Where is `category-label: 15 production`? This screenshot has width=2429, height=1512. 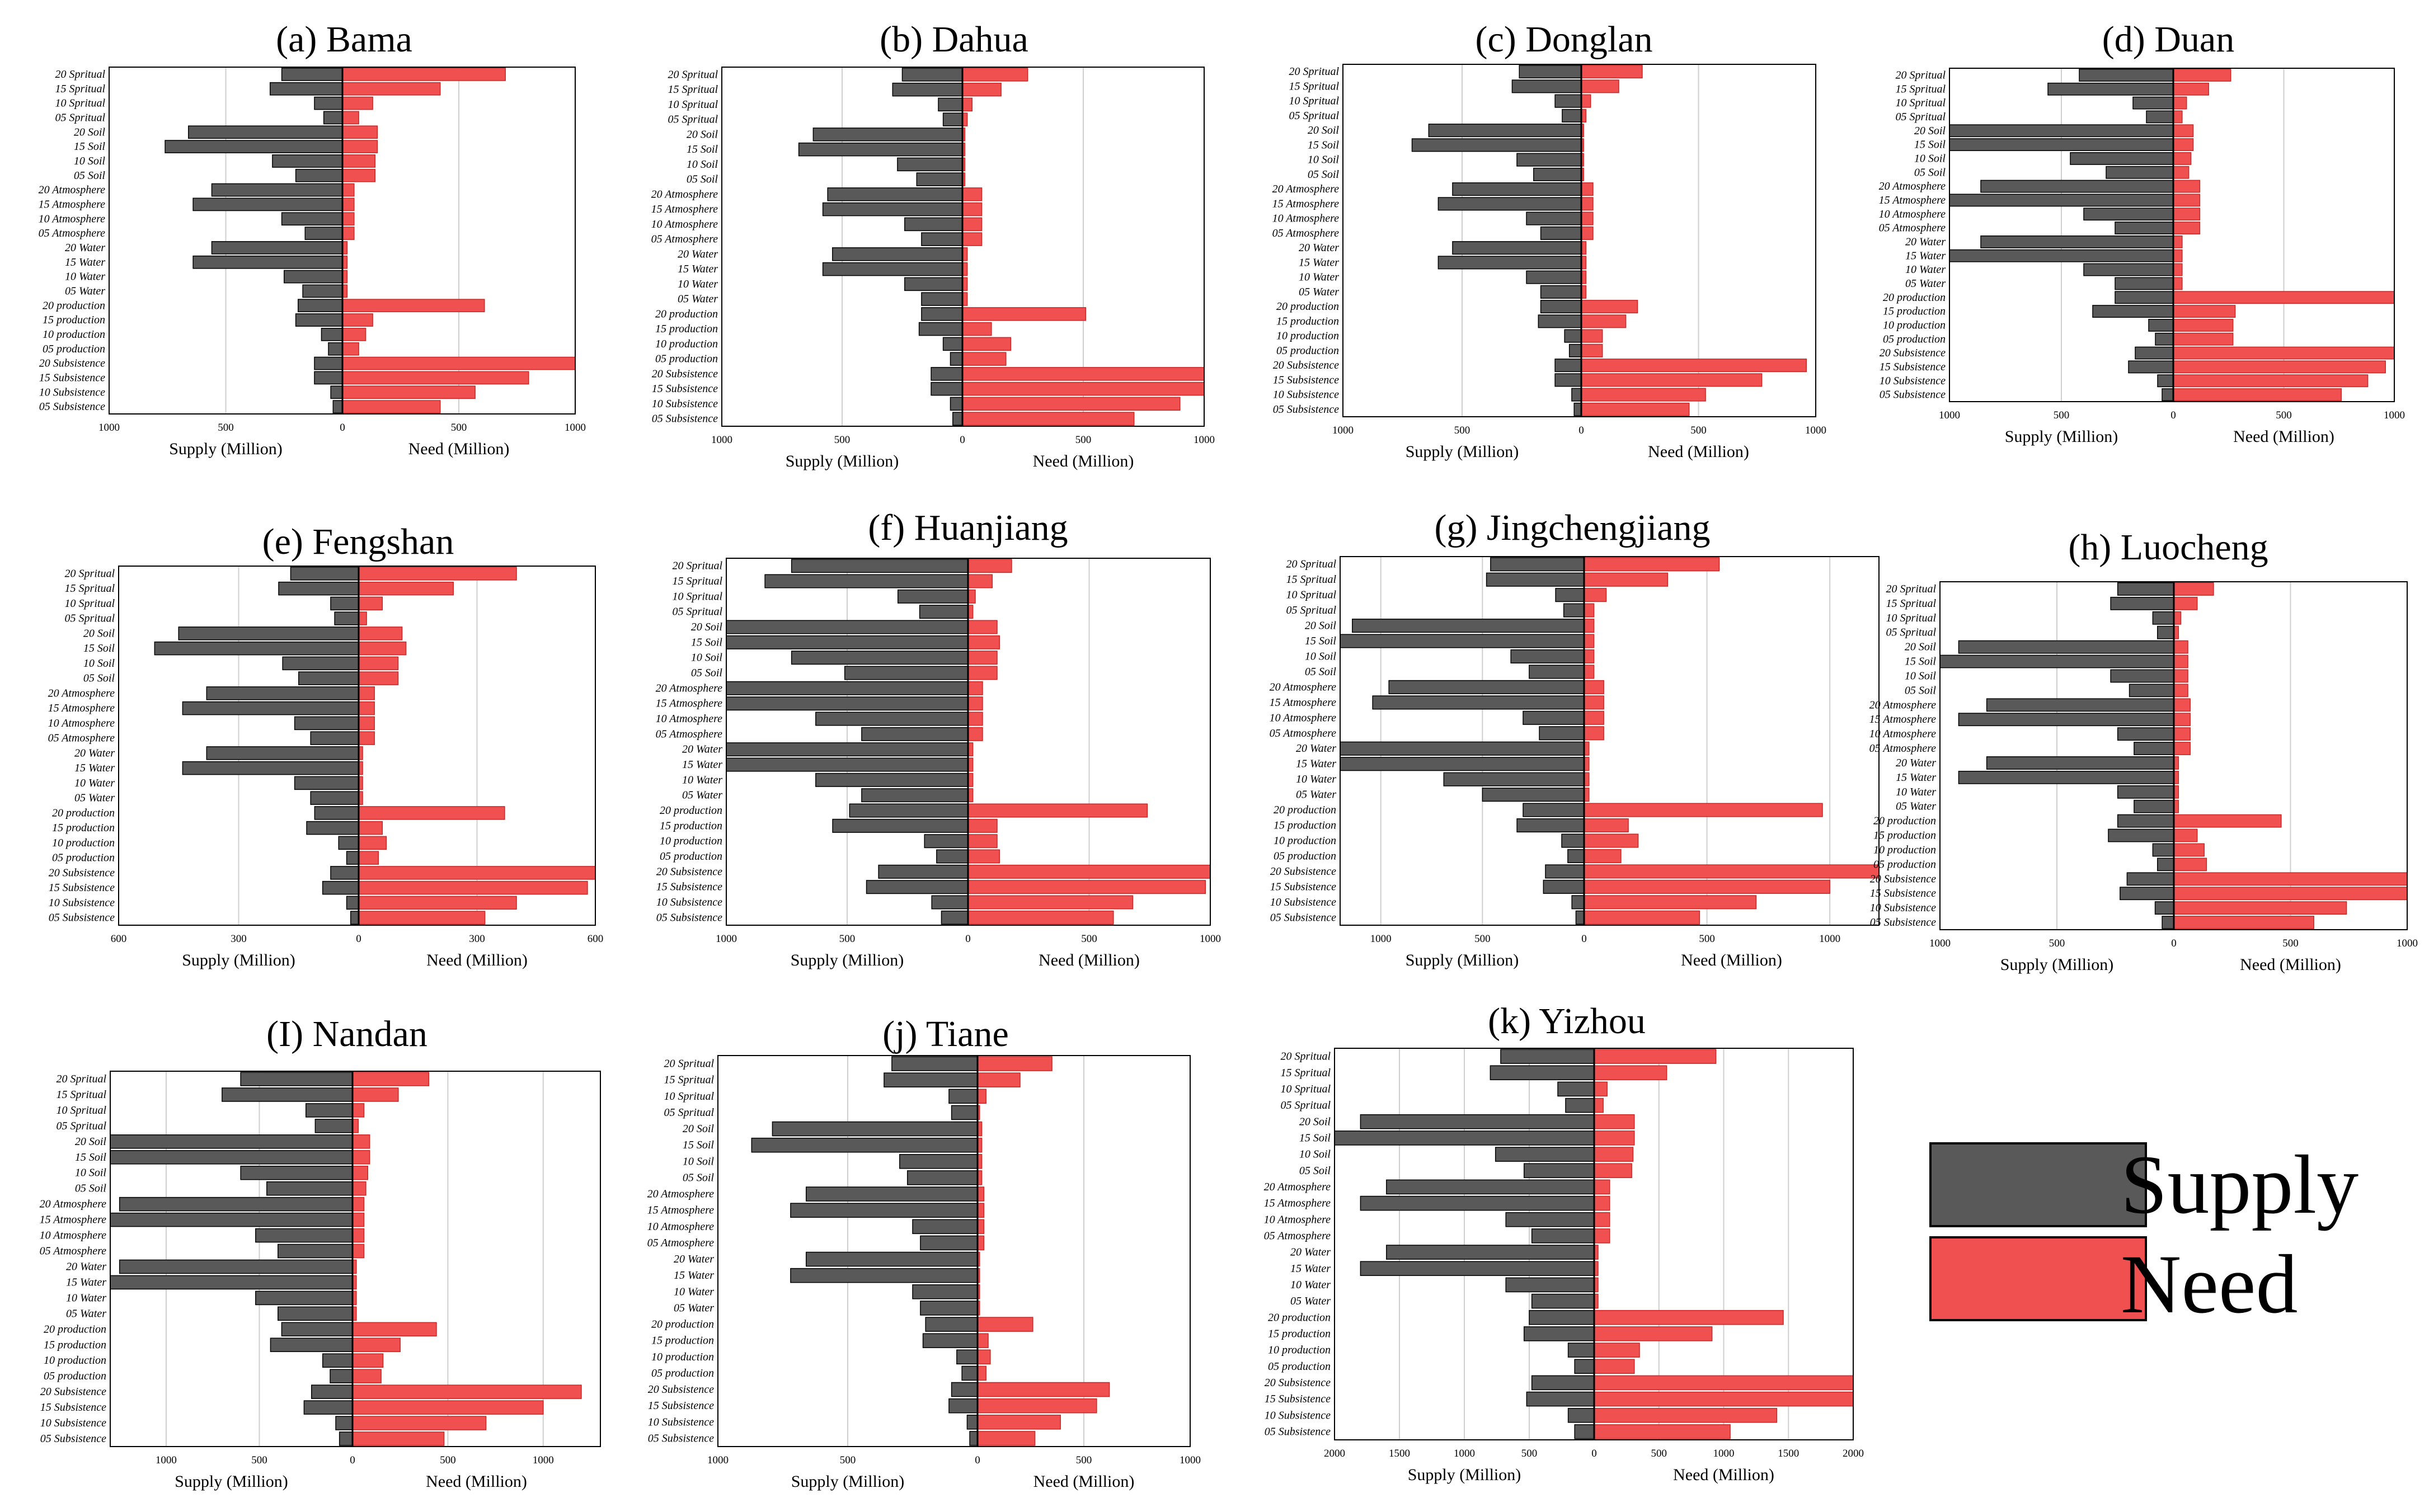 category-label: 15 production is located at coordinates (682, 1341).